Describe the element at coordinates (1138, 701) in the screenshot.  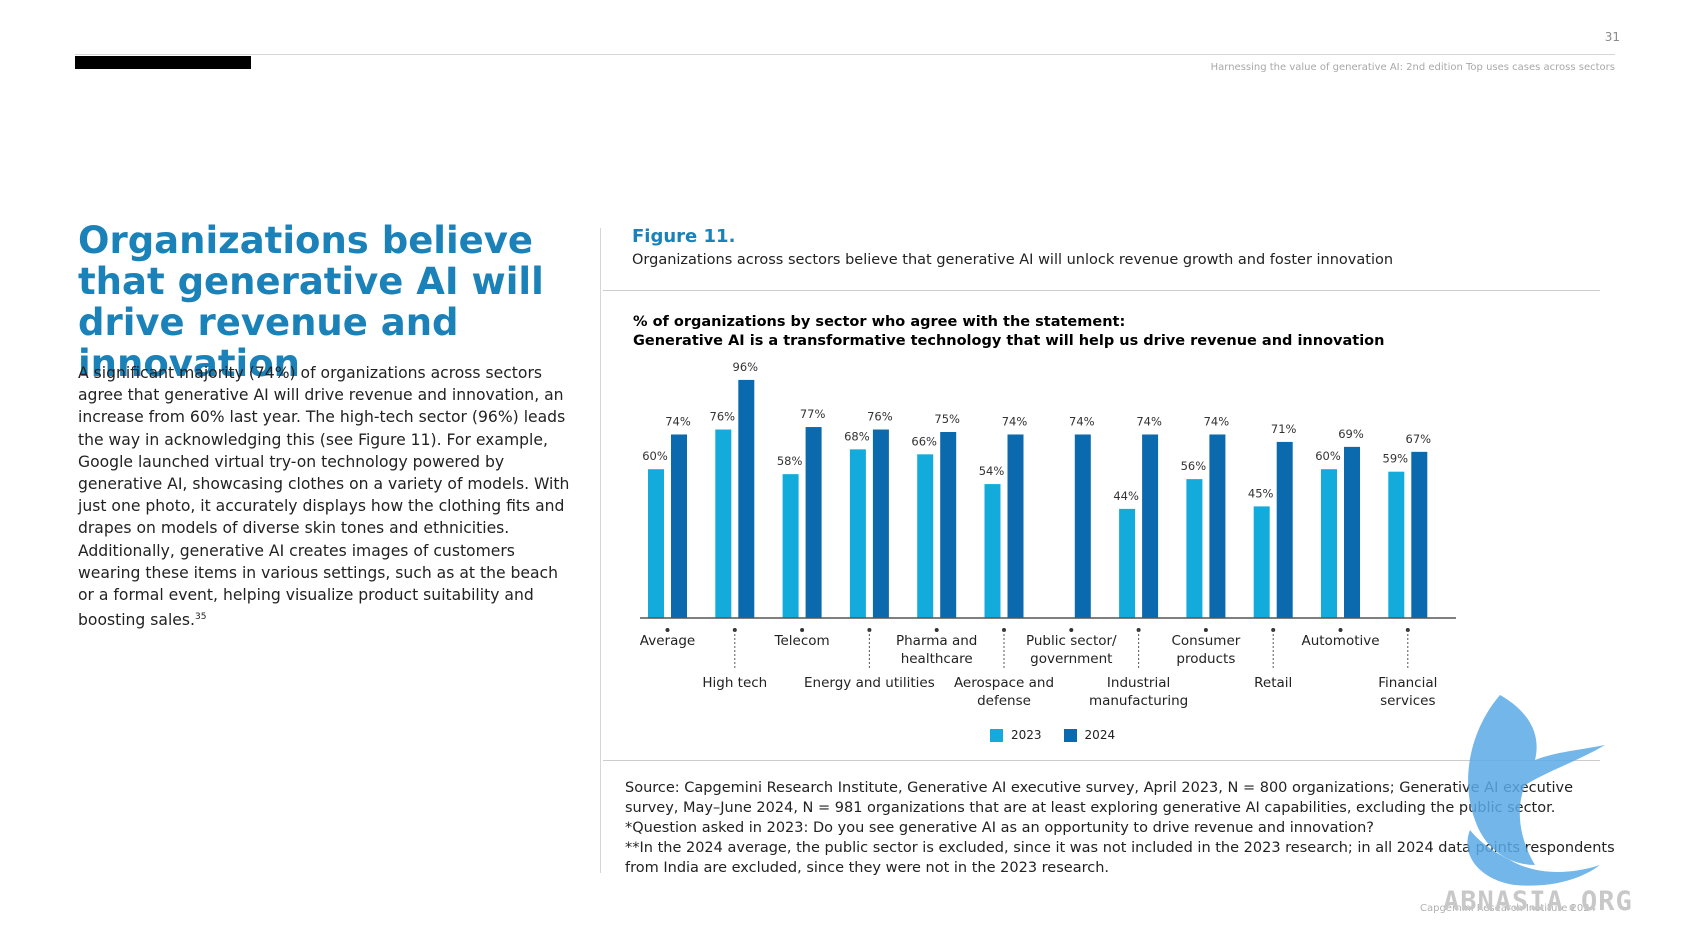
I see `category-label-line2-7: manufacturing` at that location.